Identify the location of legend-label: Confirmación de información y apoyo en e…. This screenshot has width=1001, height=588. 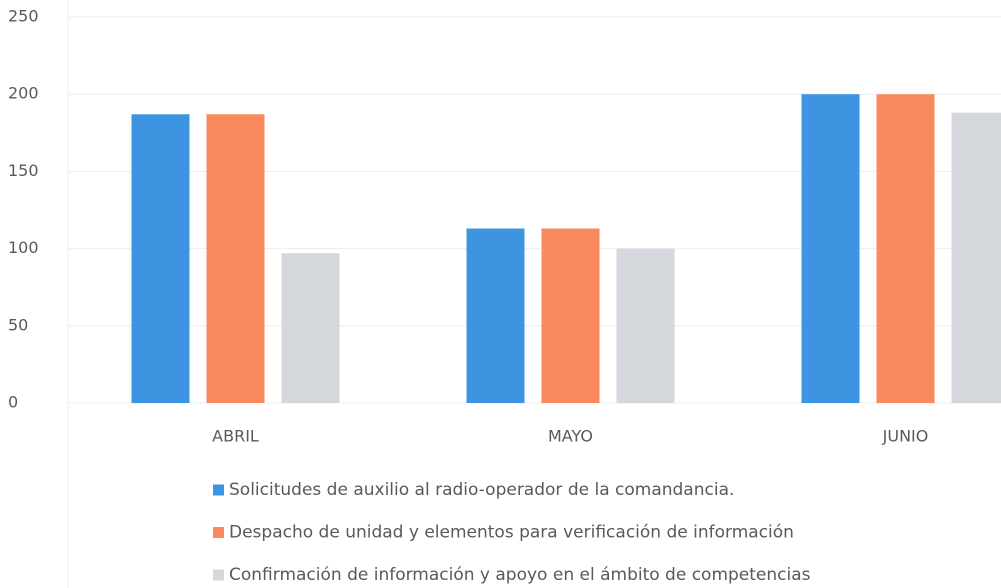
(520, 575).